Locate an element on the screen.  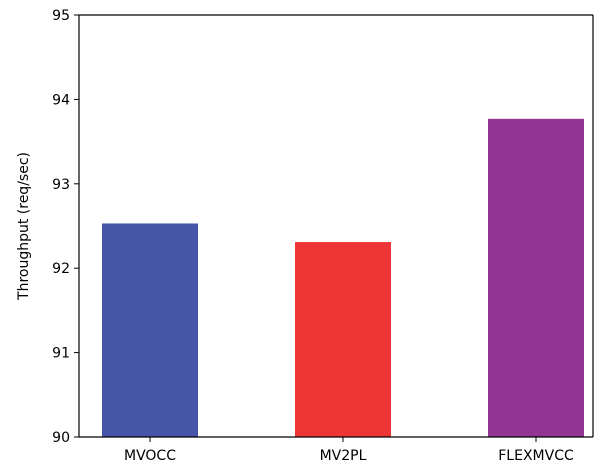
y-tick-label: 94 is located at coordinates (61, 100).